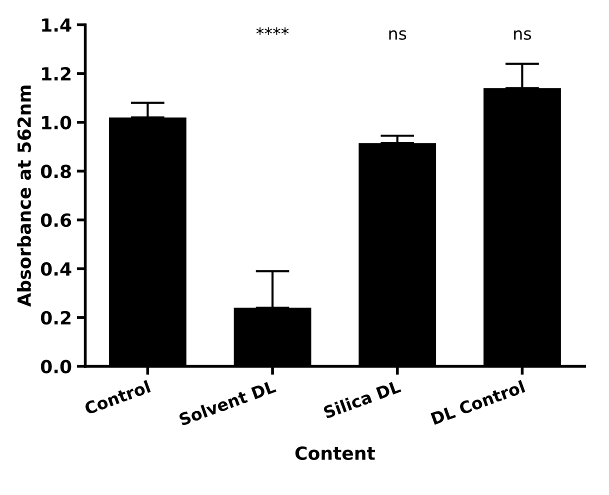  What do you see at coordinates (55, 171) in the screenshot?
I see `y-tick-label: 0.8` at bounding box center [55, 171].